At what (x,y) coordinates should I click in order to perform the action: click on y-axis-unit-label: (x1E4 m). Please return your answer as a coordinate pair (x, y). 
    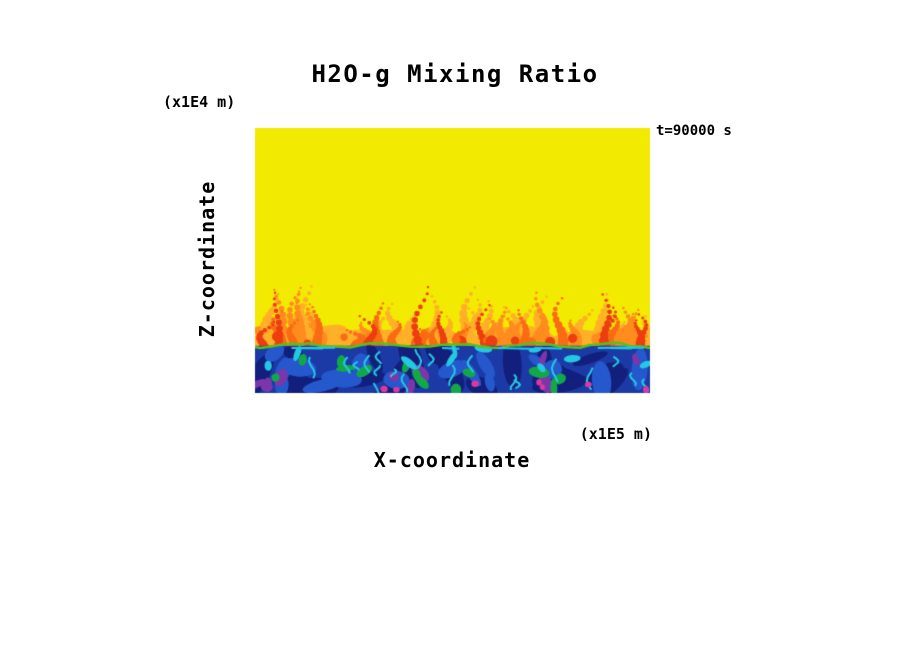
    Looking at the image, I should click on (199, 102).